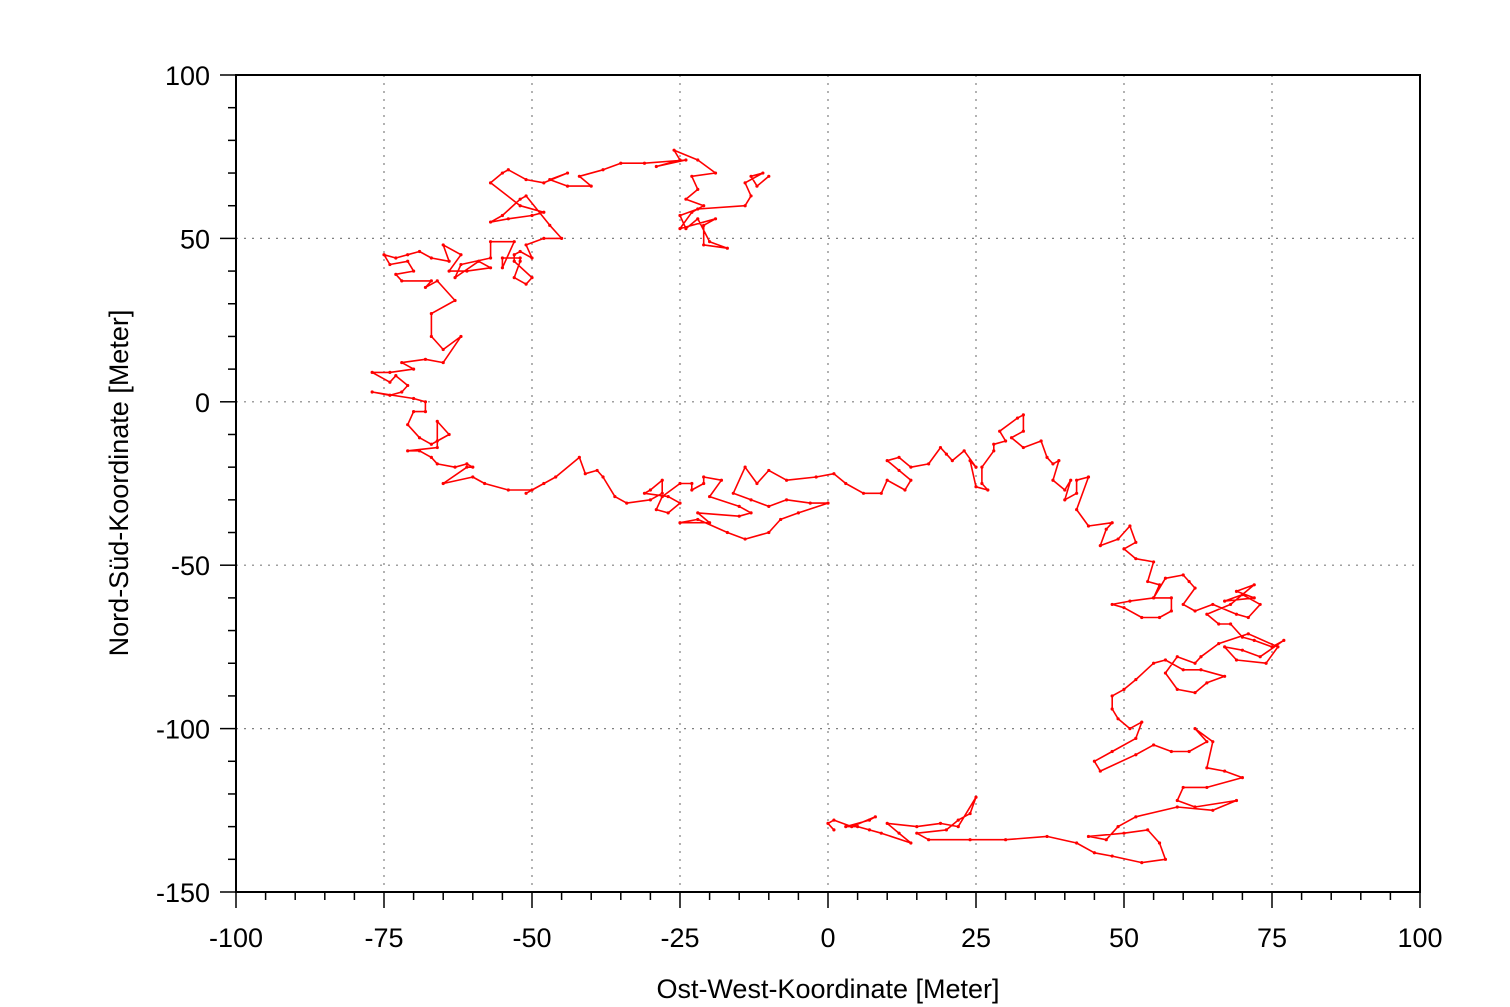  Describe the element at coordinates (827, 989) in the screenshot. I see `x-axis-title: Ost-West-Koordinate [Meter]` at that location.